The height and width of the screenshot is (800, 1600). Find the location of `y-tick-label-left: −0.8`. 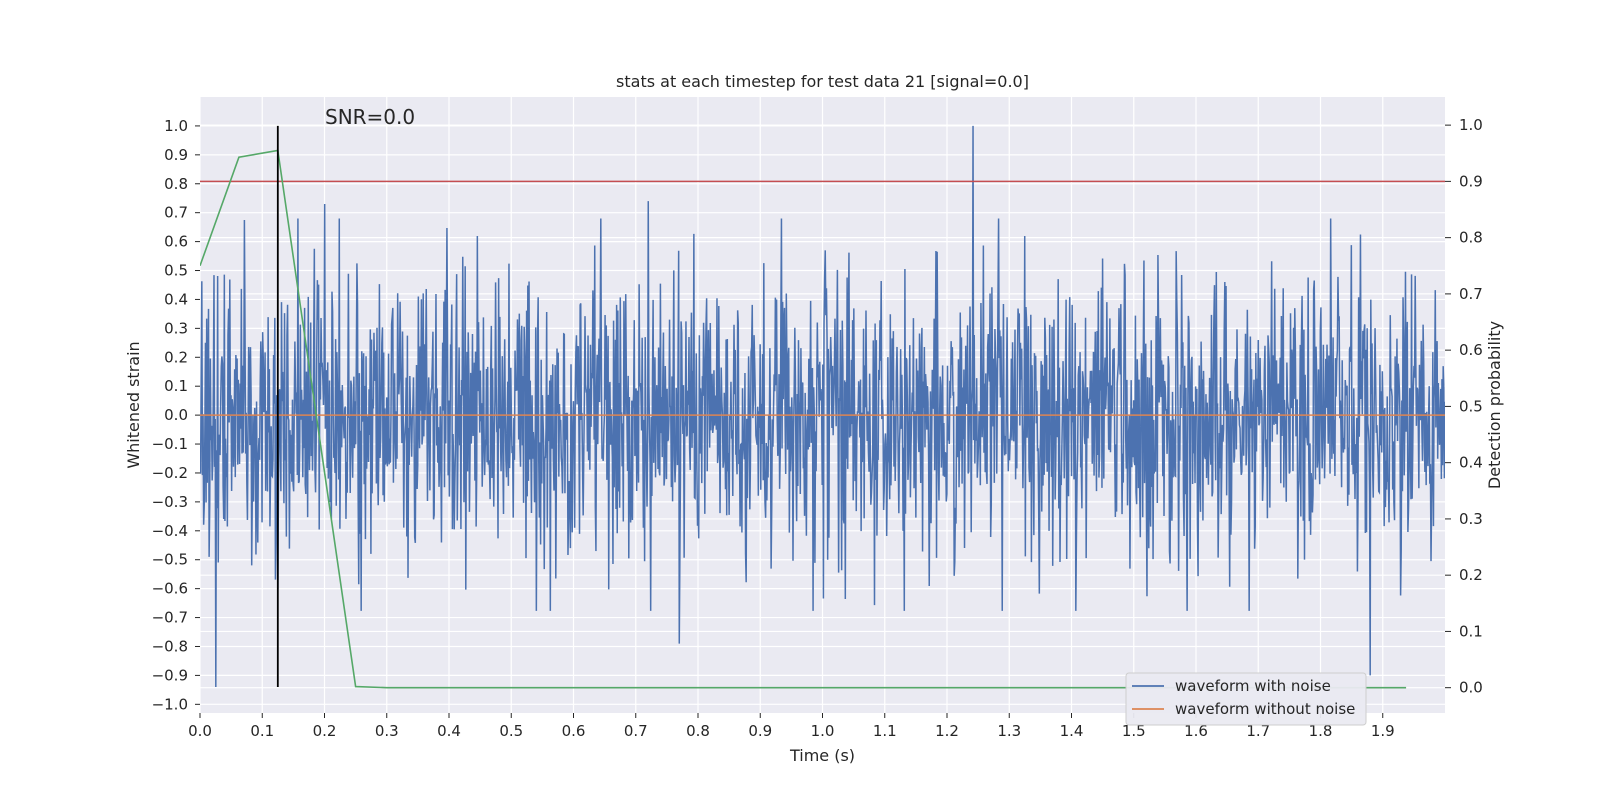

y-tick-label-left: −0.8 is located at coordinates (170, 646).